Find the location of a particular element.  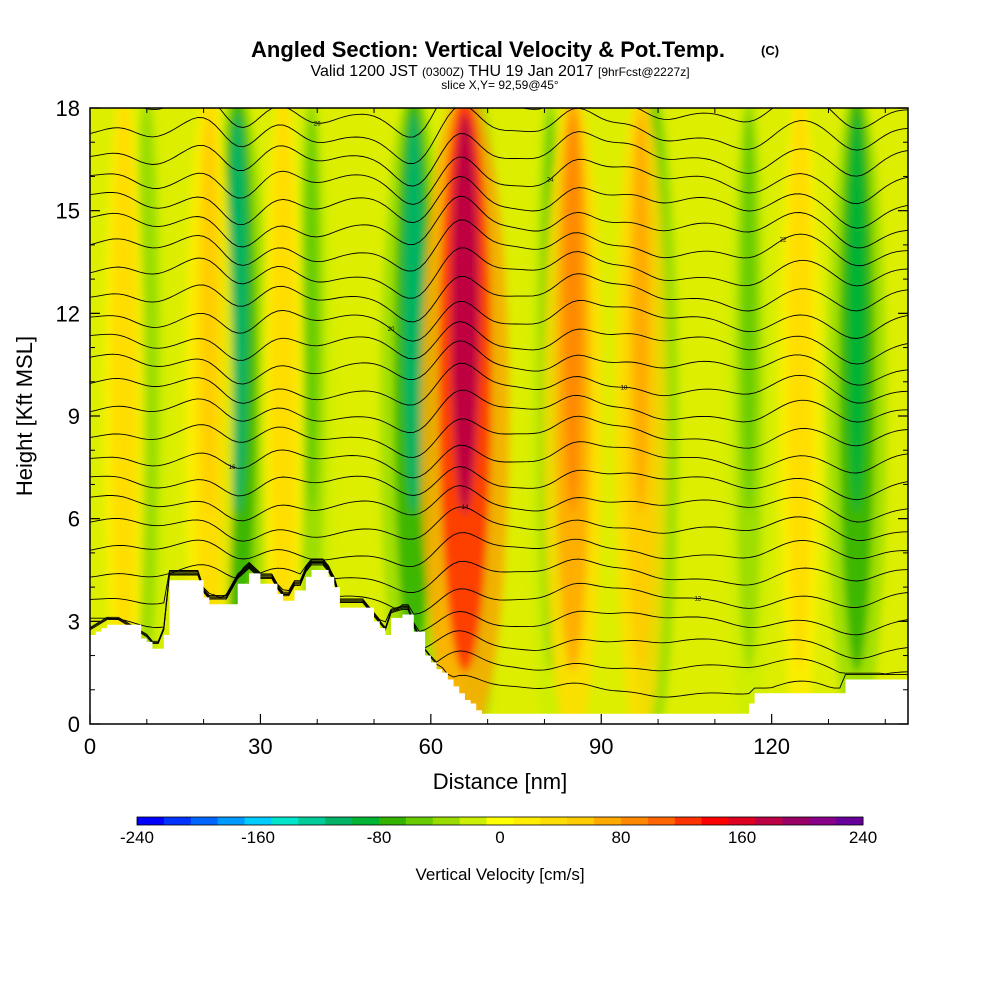

y-tick-label: 18 is located at coordinates (68, 108).